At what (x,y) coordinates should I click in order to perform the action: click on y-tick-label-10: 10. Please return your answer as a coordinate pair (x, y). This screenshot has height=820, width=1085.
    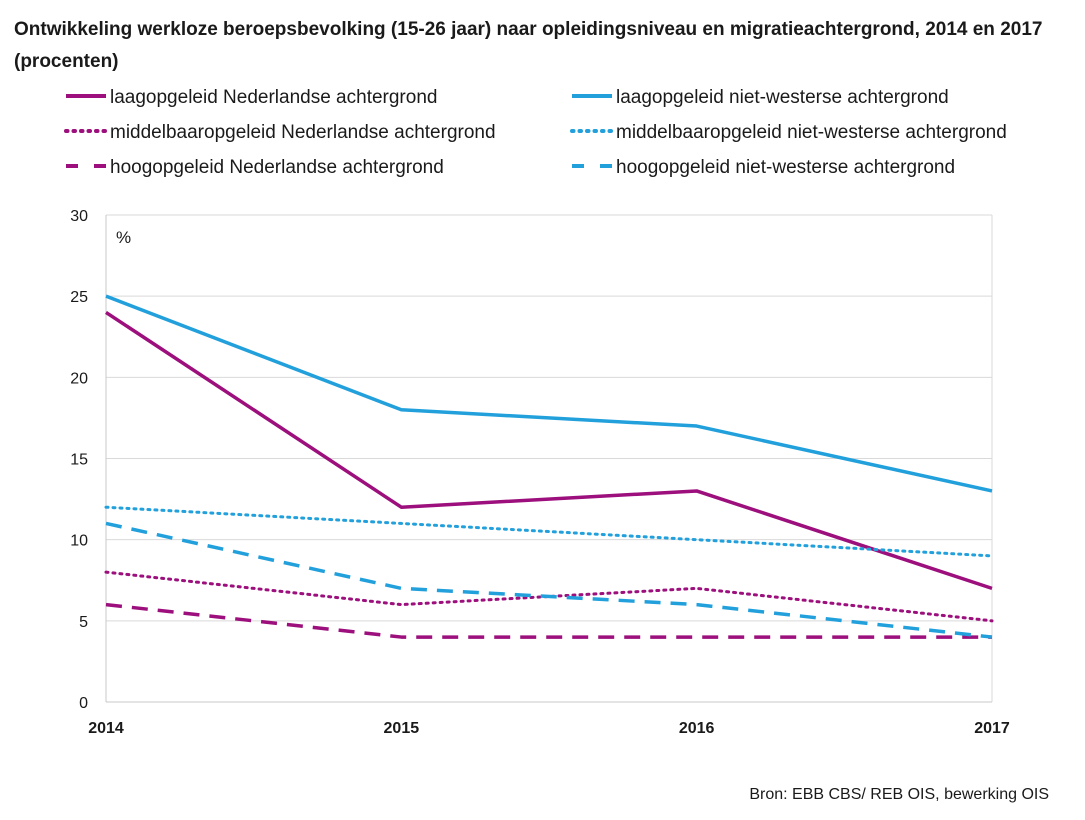
    Looking at the image, I should click on (79, 541).